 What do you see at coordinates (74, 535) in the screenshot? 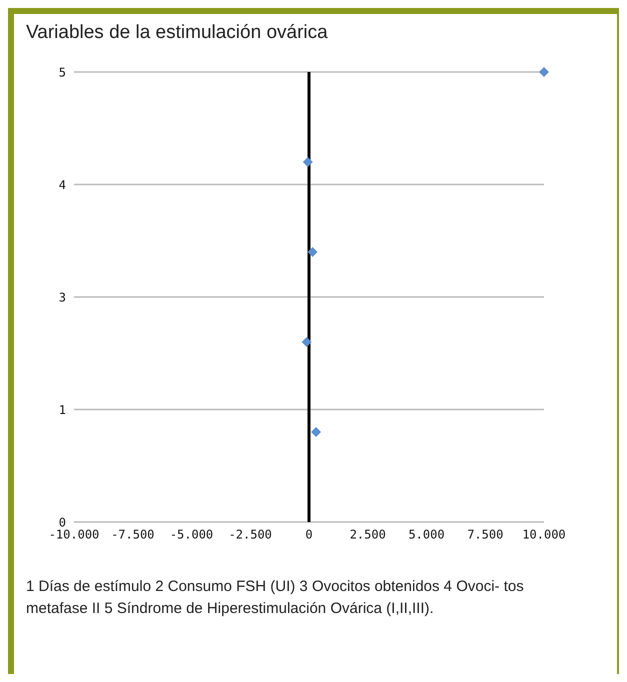
I see `x-tick-label: -10.000` at bounding box center [74, 535].